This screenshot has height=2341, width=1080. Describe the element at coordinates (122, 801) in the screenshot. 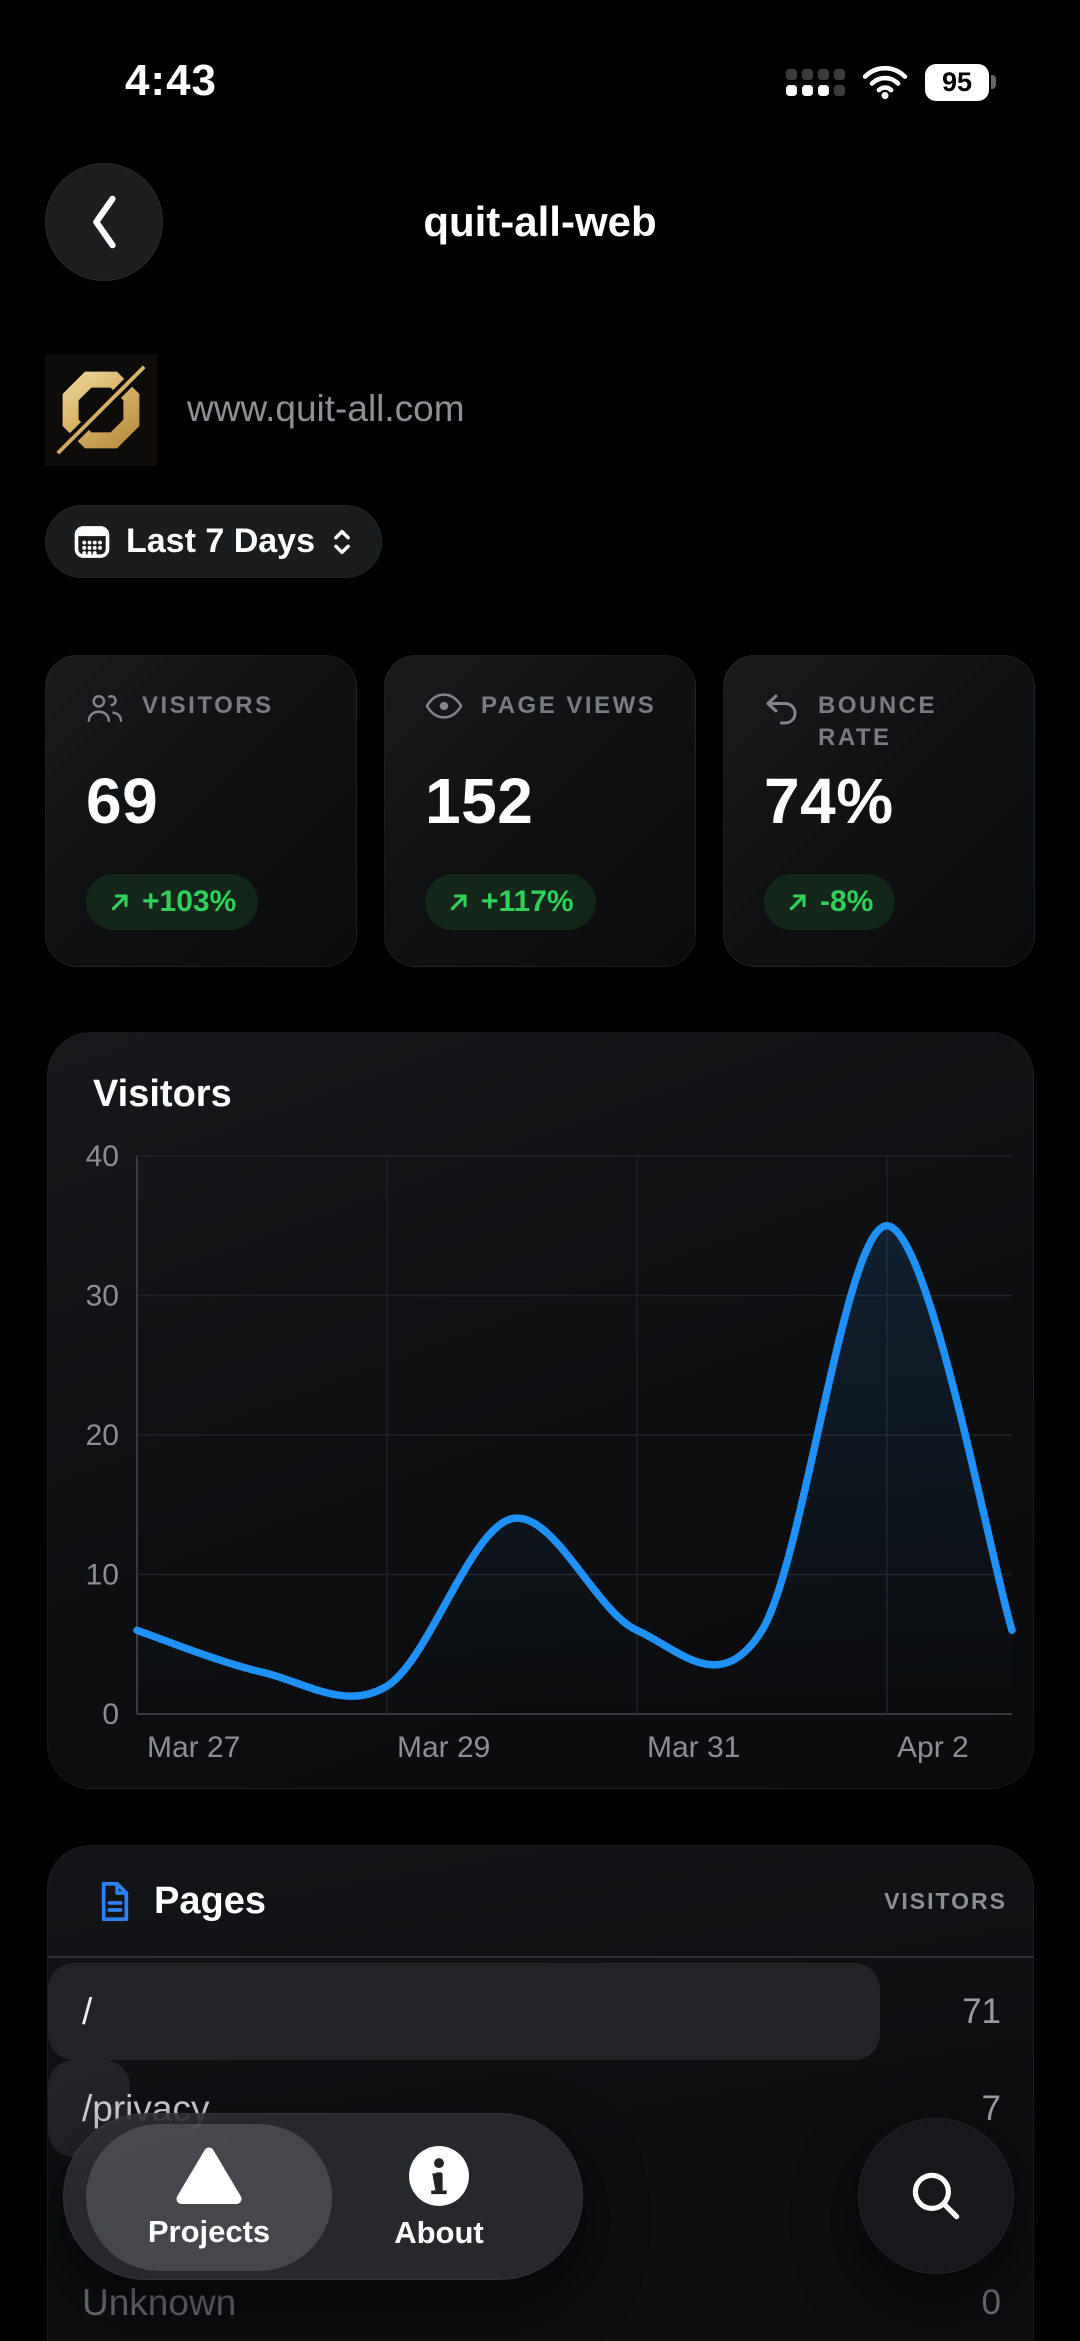

I see `stat-value: 69` at that location.